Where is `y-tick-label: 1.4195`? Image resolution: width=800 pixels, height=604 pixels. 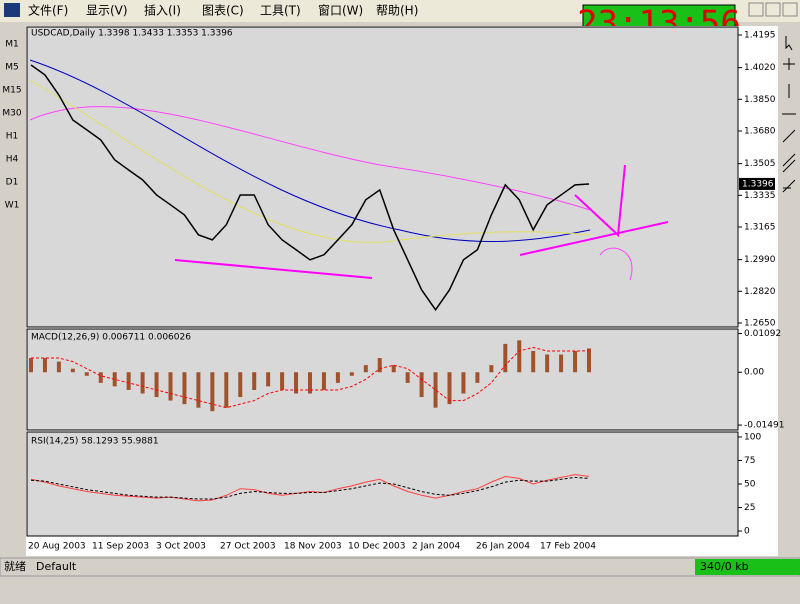
y-tick-label: 1.4195 is located at coordinates (760, 36).